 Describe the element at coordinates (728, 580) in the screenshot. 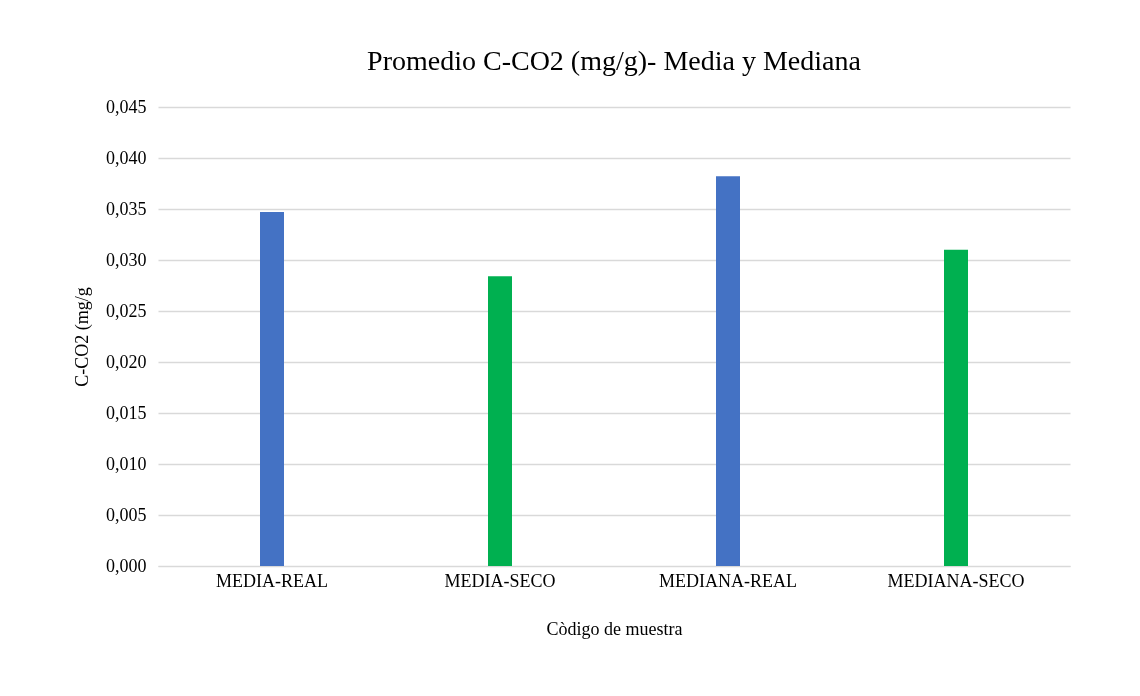

I see `x-tick-label: MEDIANA-REAL` at that location.